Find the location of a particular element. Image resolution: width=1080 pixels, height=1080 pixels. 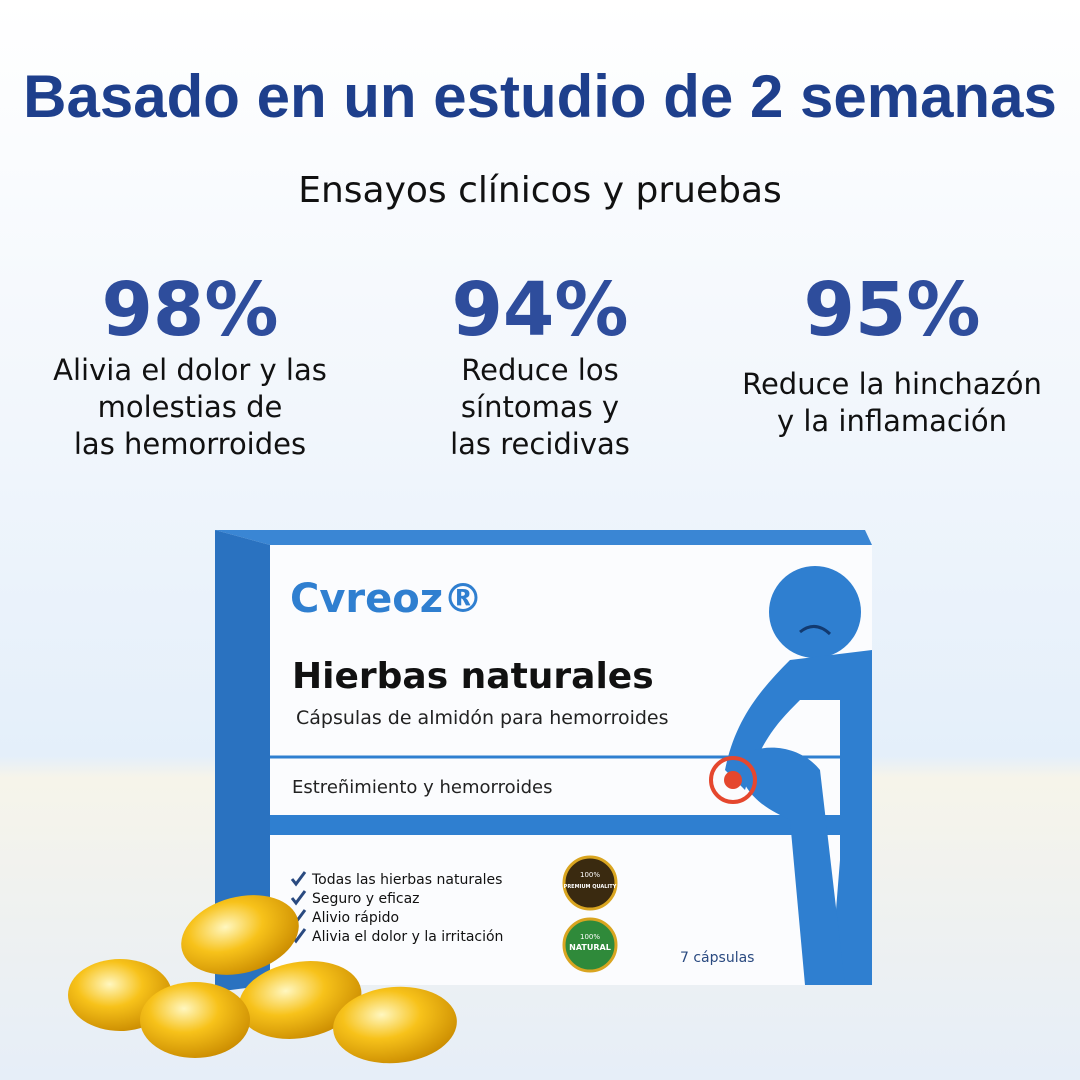

stat: 95% Reduce la hinchazón y la inflamación is located at coordinates (892, 354).